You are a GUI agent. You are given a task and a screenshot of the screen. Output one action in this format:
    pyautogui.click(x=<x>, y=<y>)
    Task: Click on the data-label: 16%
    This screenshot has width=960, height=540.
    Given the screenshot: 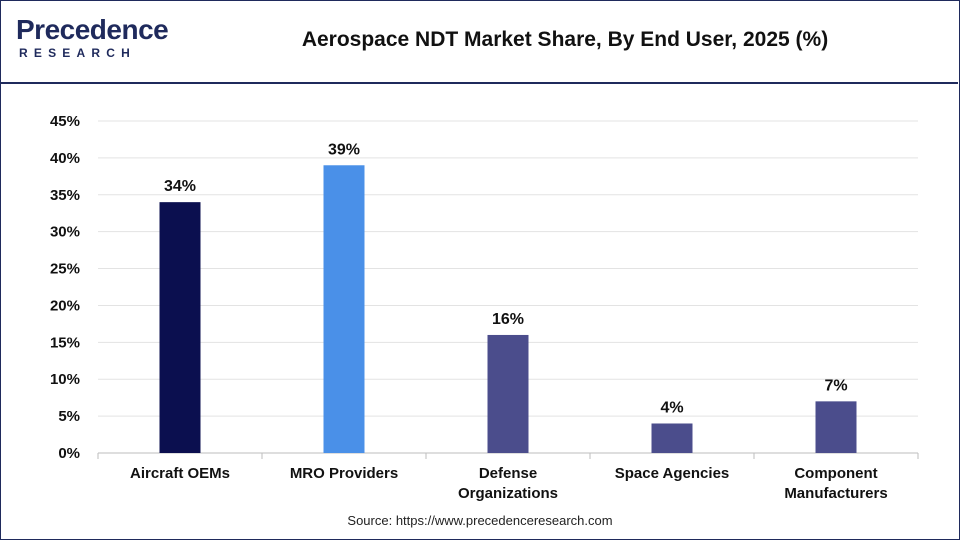 What is the action you would take?
    pyautogui.click(x=508, y=319)
    